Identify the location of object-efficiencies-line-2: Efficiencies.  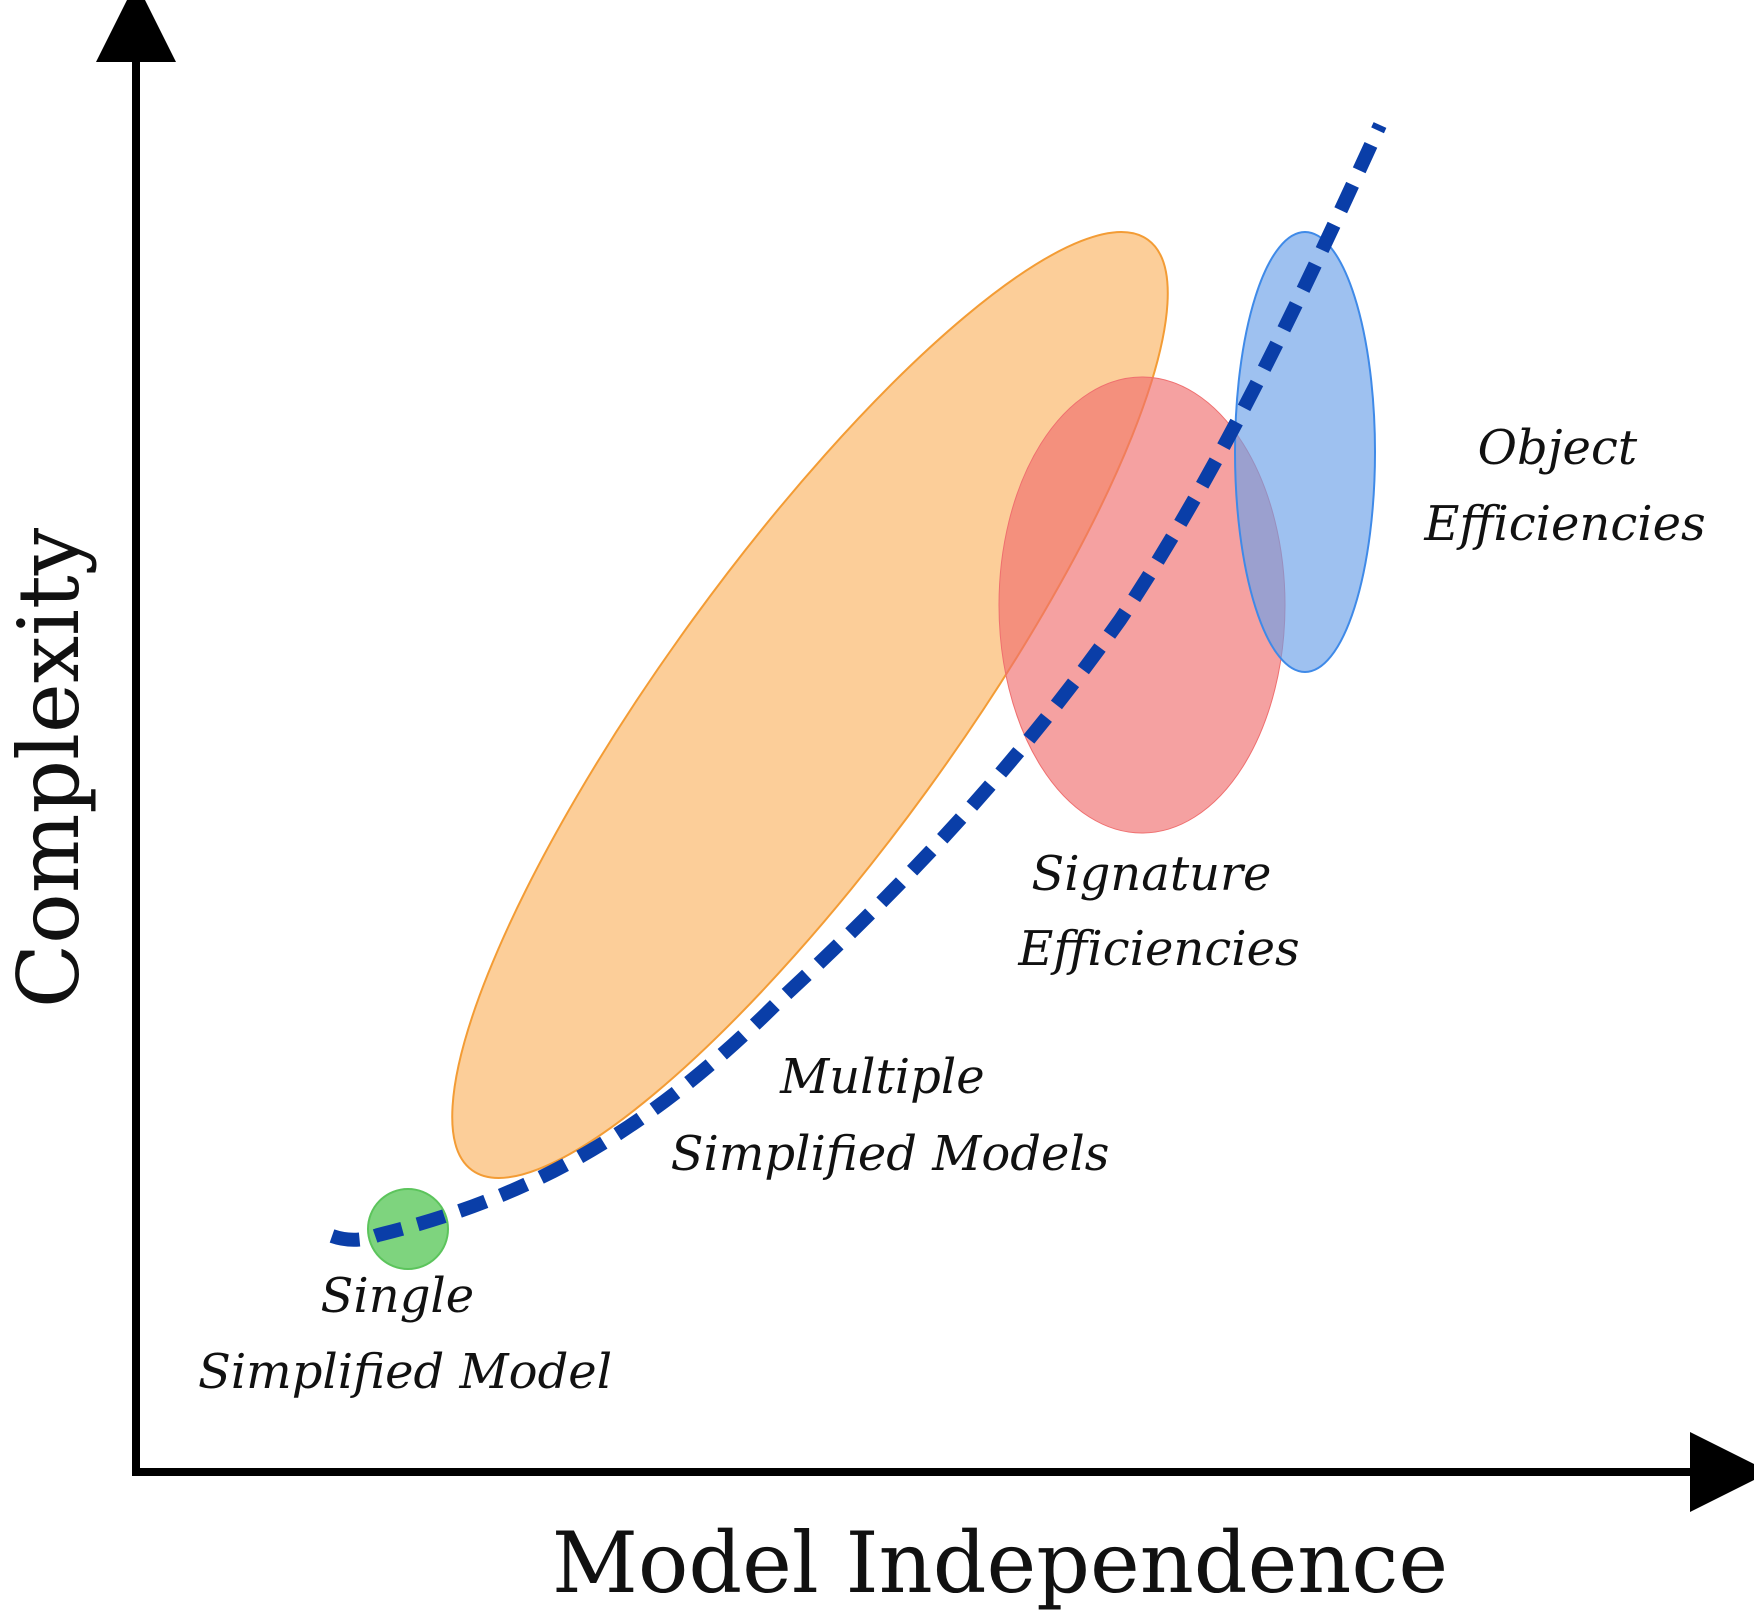
(1564, 524).